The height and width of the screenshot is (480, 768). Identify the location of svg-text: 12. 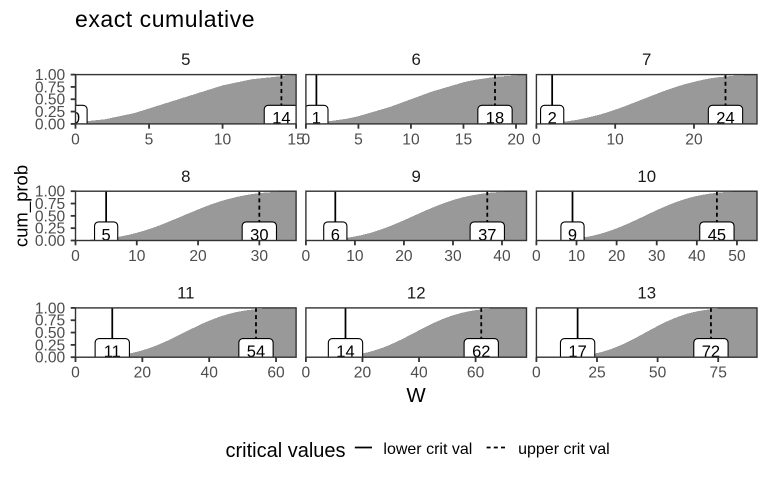
(416, 293).